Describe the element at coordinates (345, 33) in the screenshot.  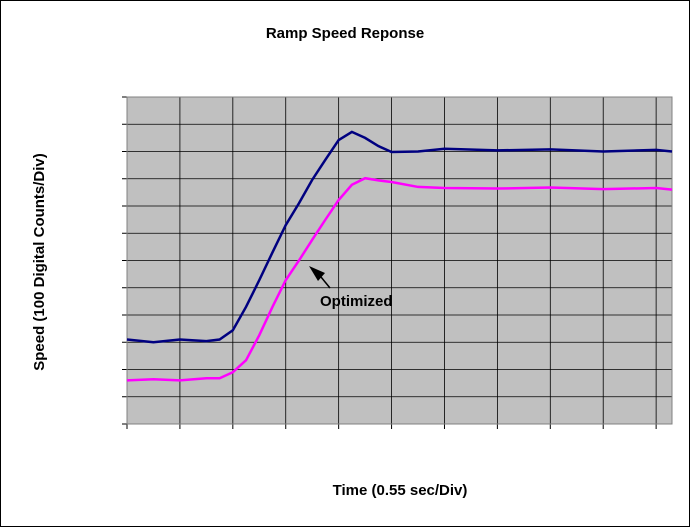
I see `chart-title: Ramp Speed Reponse` at that location.